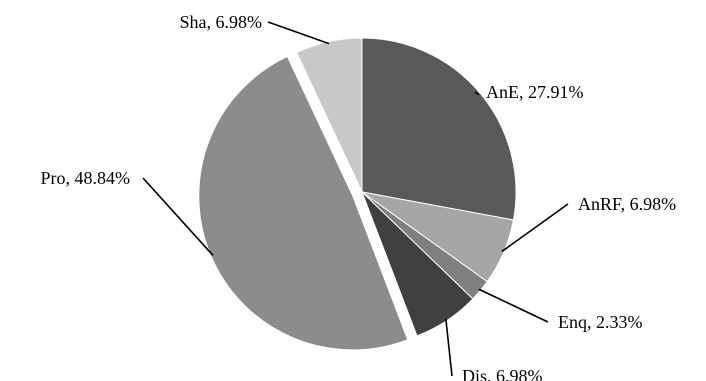 Image resolution: width=706 pixels, height=381 pixels. What do you see at coordinates (449, 347) in the screenshot?
I see `leader-line-dis` at bounding box center [449, 347].